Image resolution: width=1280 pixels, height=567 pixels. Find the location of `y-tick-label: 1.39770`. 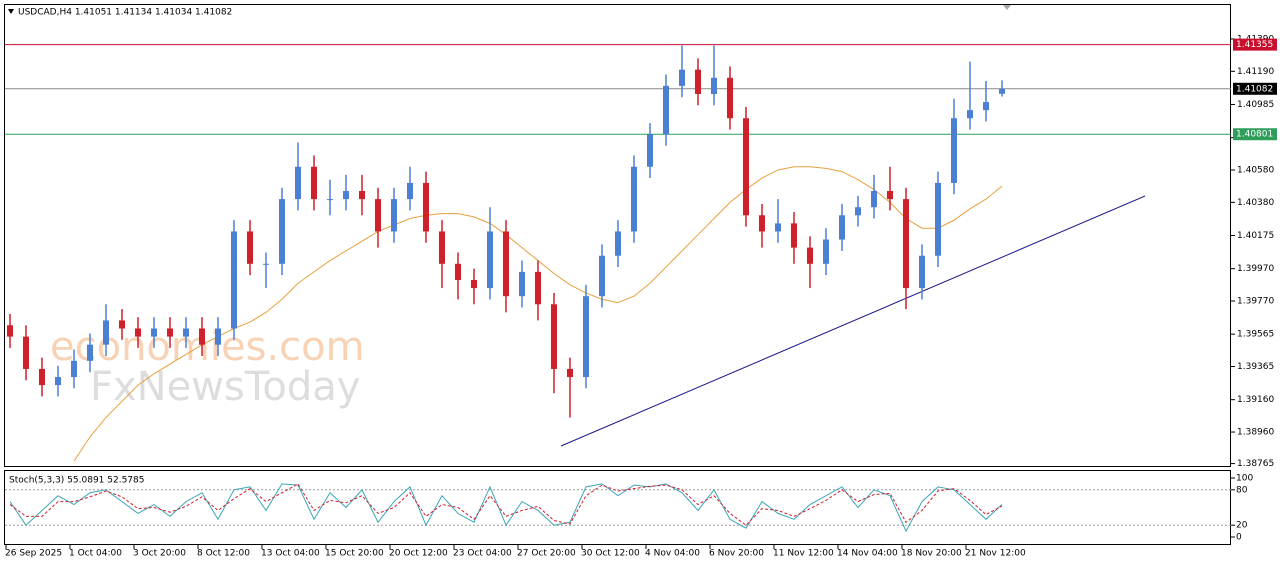

y-tick-label: 1.39770 is located at coordinates (1255, 302).